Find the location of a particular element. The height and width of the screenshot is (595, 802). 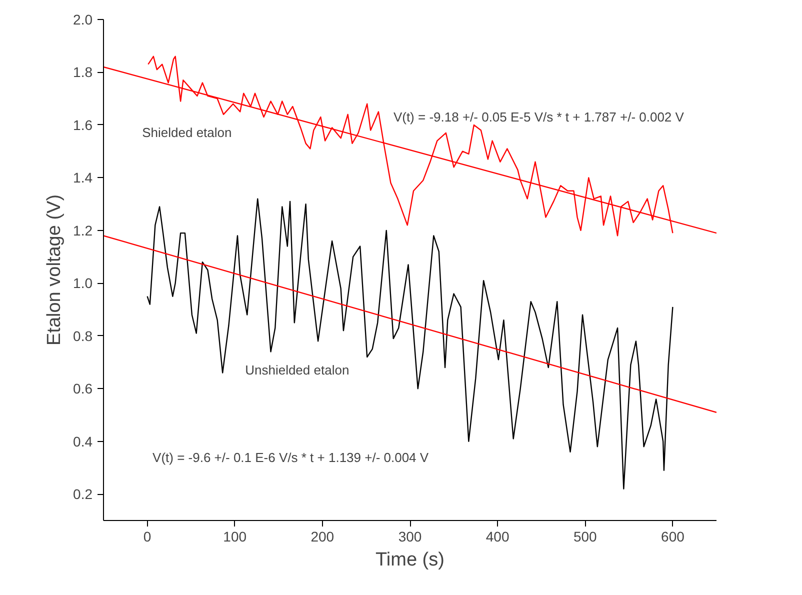

y-tick-label: 1.4 is located at coordinates (83, 178).